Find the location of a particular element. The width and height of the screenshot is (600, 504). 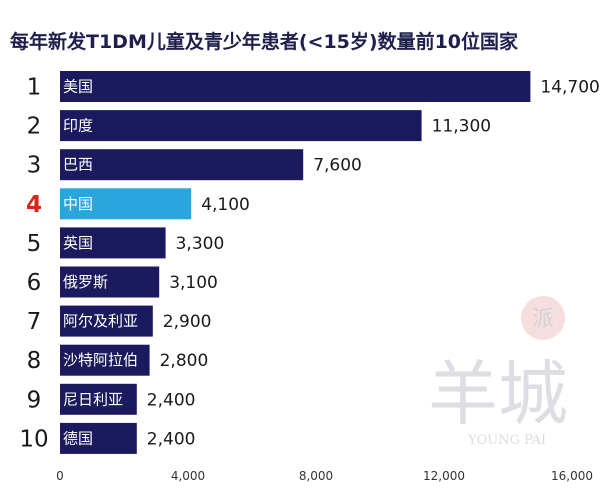

data-label: 2,800 is located at coordinates (184, 361).